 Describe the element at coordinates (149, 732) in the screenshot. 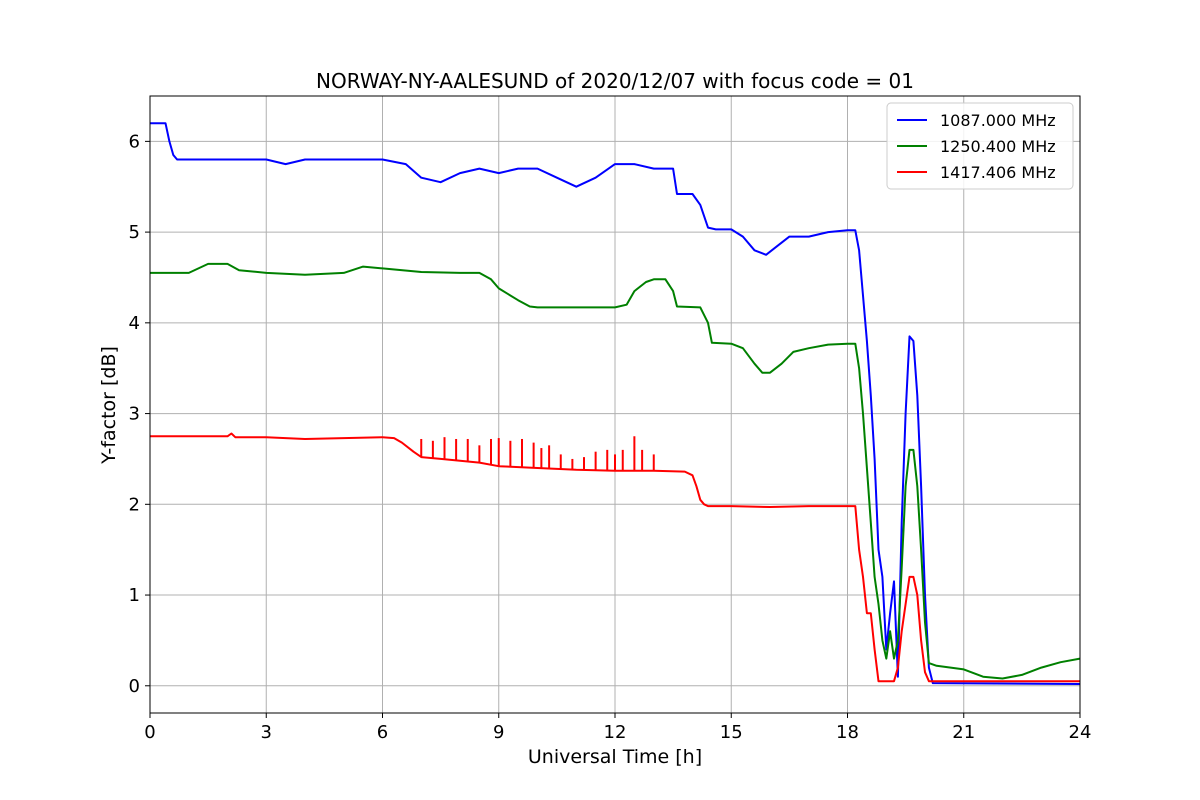

I see `x-tick-label: 0` at that location.